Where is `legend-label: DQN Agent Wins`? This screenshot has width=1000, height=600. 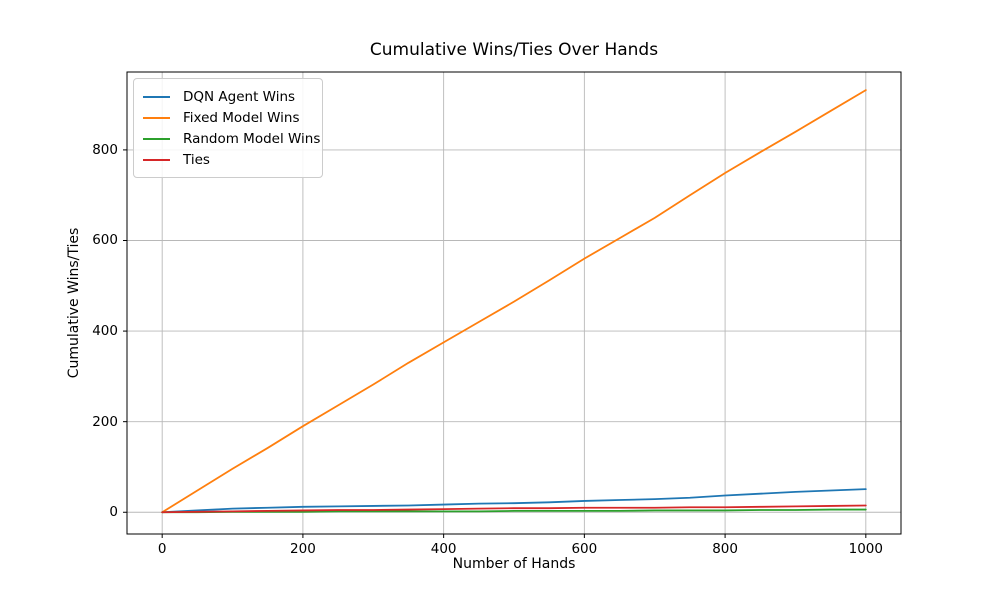 legend-label: DQN Agent Wins is located at coordinates (239, 96).